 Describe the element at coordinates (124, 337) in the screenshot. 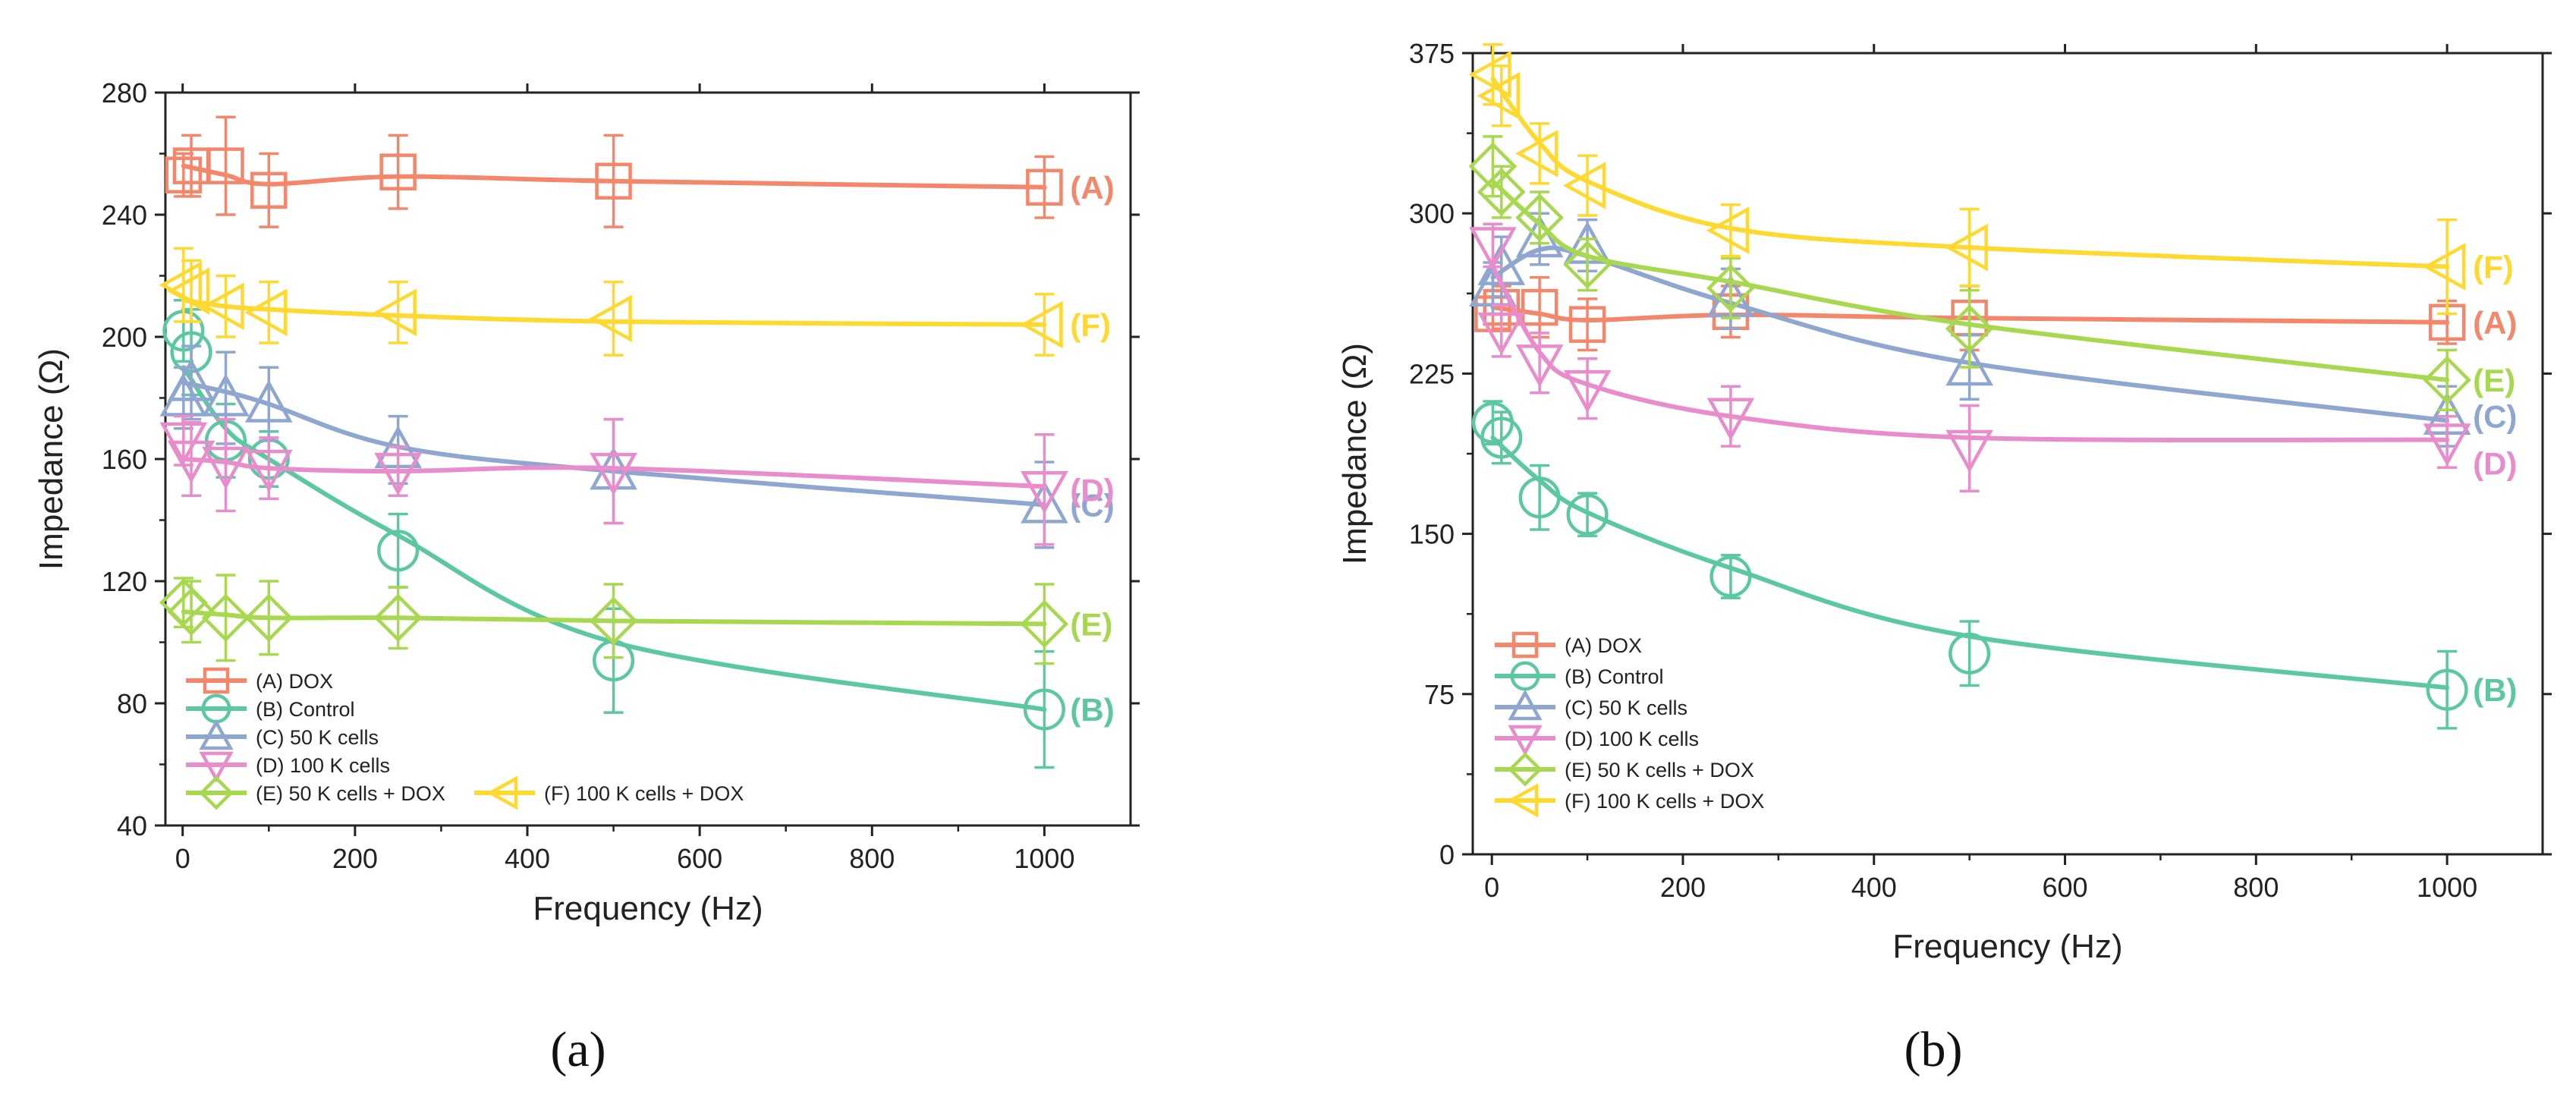

I see `y-tick-label: 200` at that location.